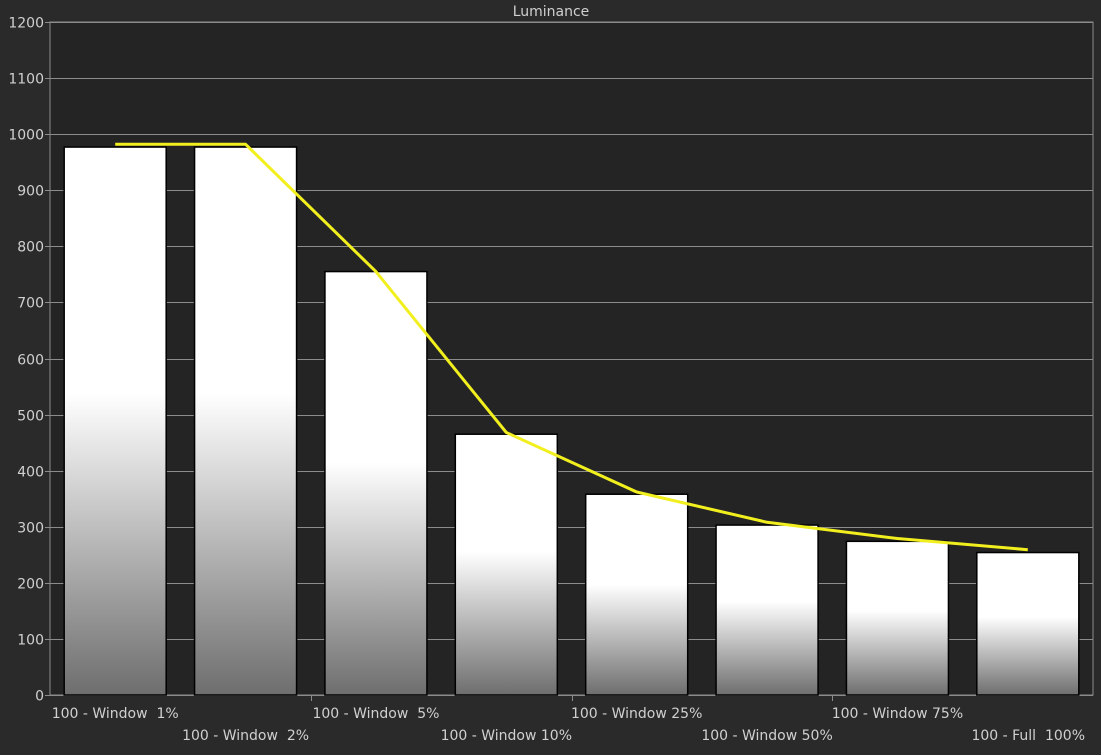 Image resolution: width=1101 pixels, height=755 pixels. I want to click on y-tick-label: 100, so click(30, 641).